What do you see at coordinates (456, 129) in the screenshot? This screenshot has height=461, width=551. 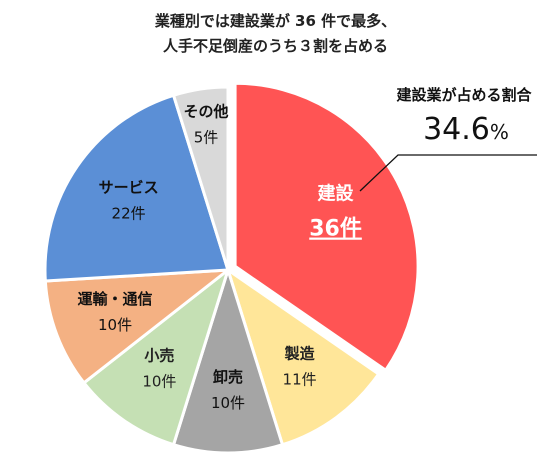 I see `callout-value-number: 34.6` at bounding box center [456, 129].